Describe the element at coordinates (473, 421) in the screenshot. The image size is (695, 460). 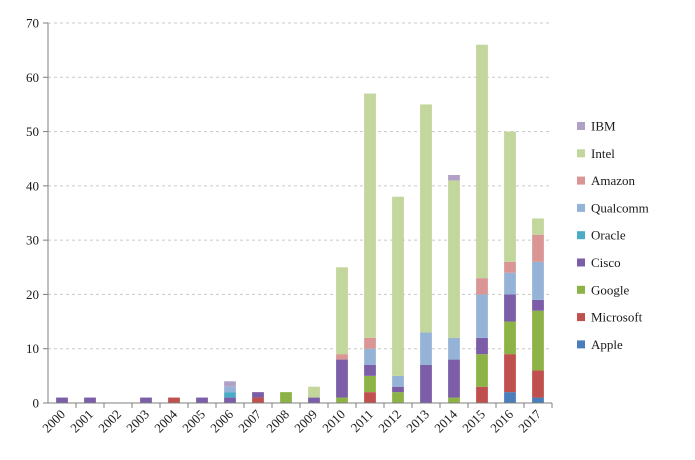
I see `x-tick-label: 2015` at that location.